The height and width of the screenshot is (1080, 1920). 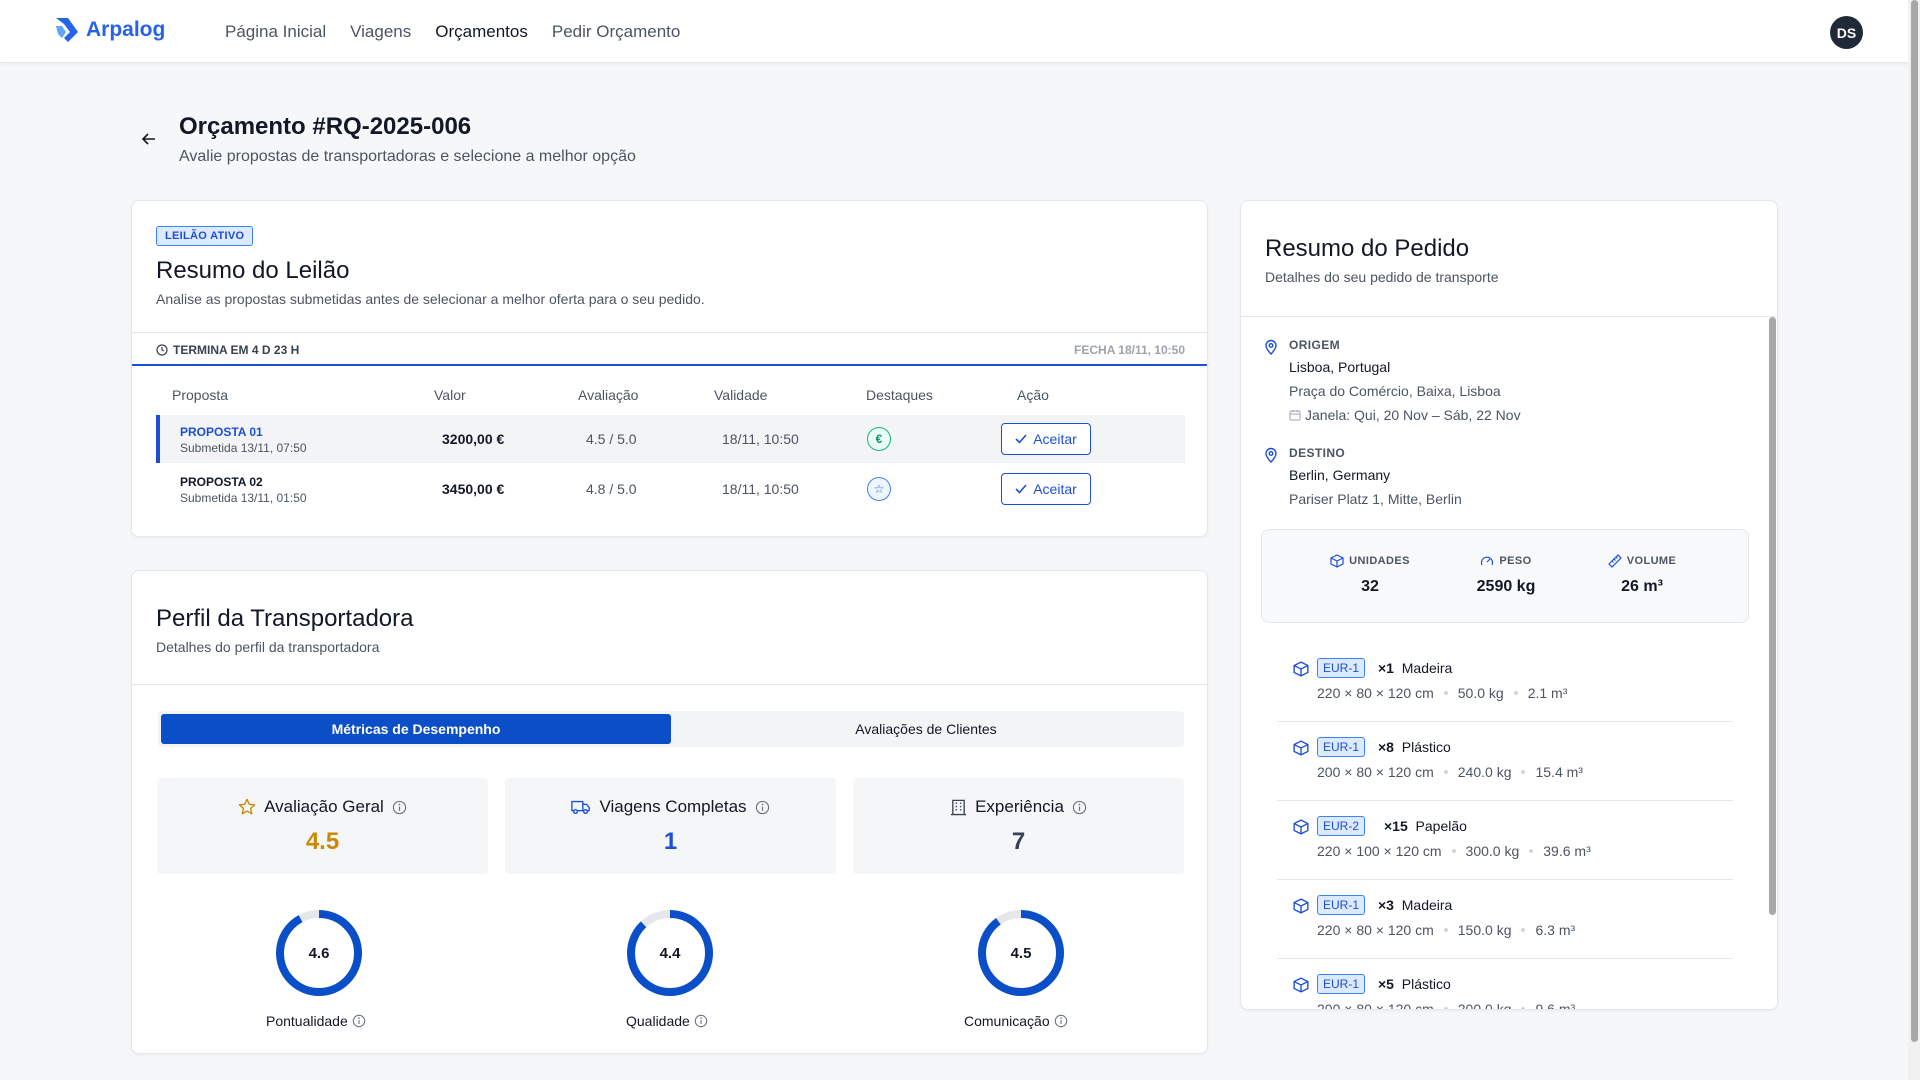 I want to click on item-volume: 9.6 m³, so click(x=1555, y=1005).